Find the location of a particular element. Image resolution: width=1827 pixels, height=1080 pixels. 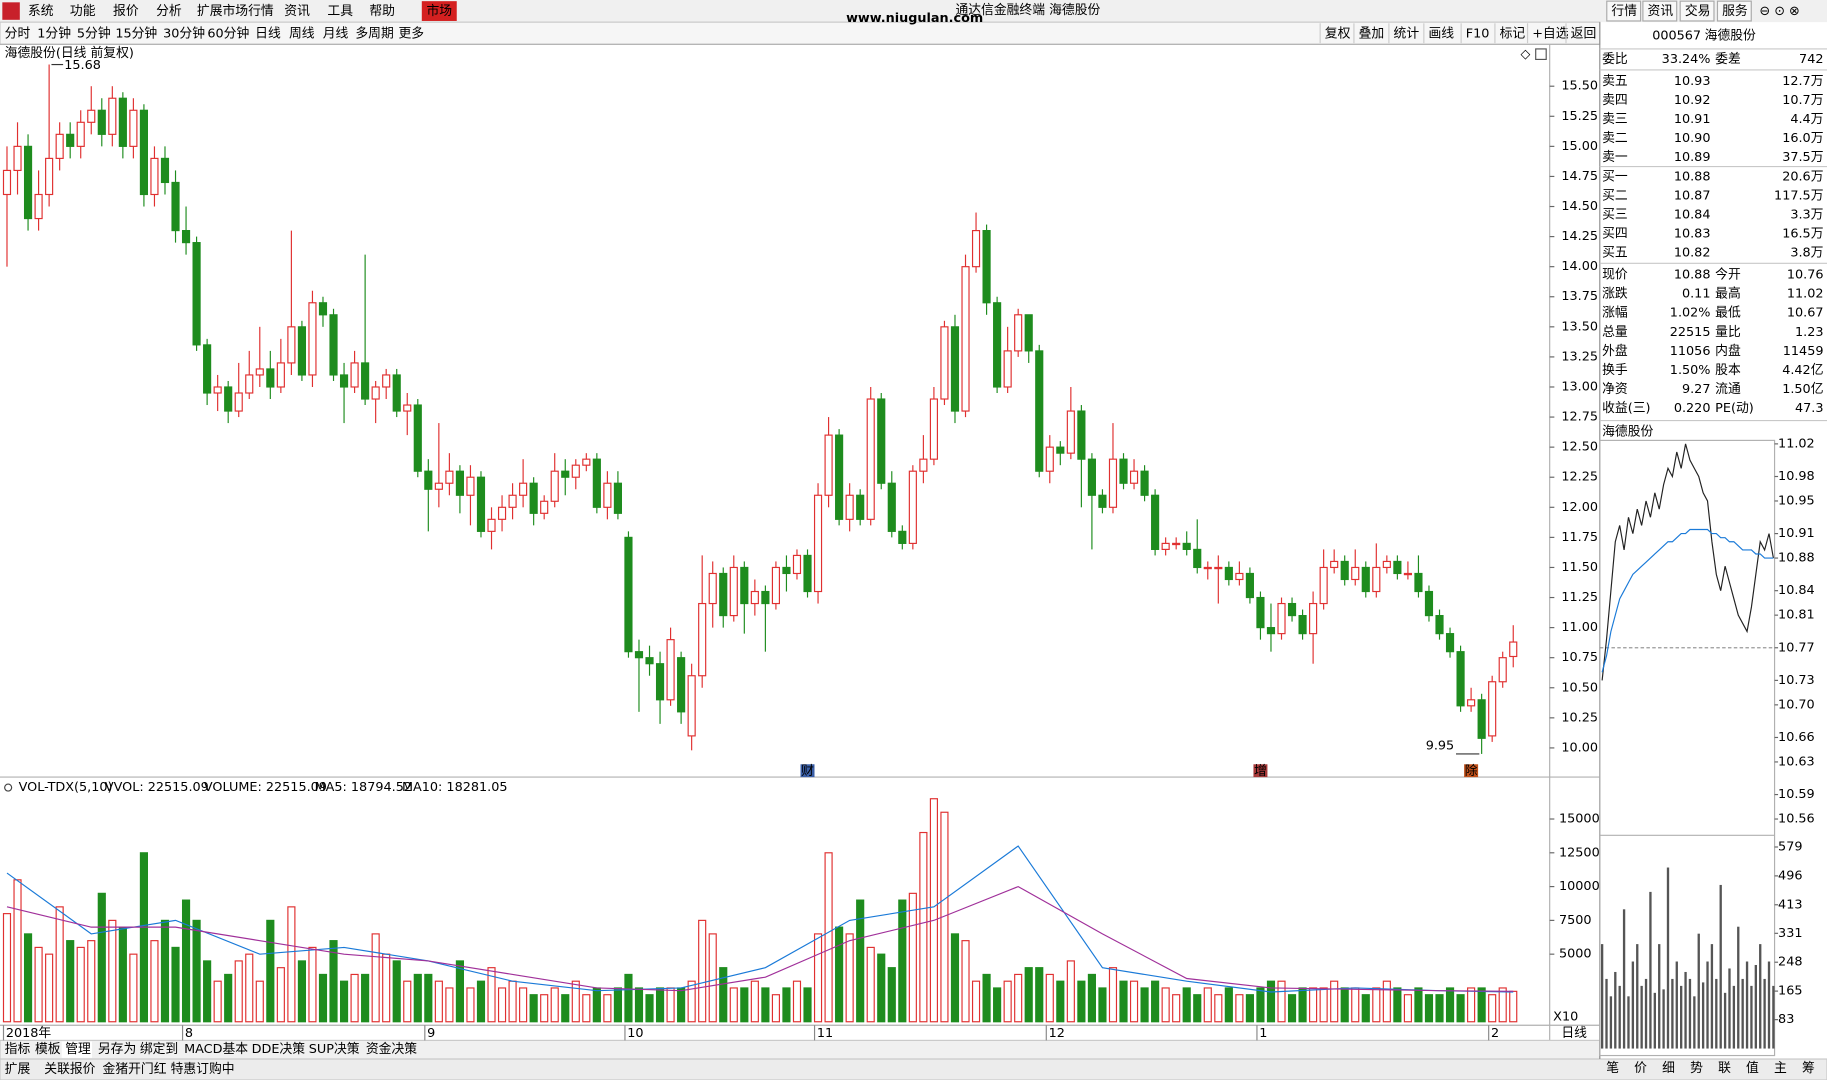

mini-y-tick-label: 10.84 is located at coordinates (1796, 590).